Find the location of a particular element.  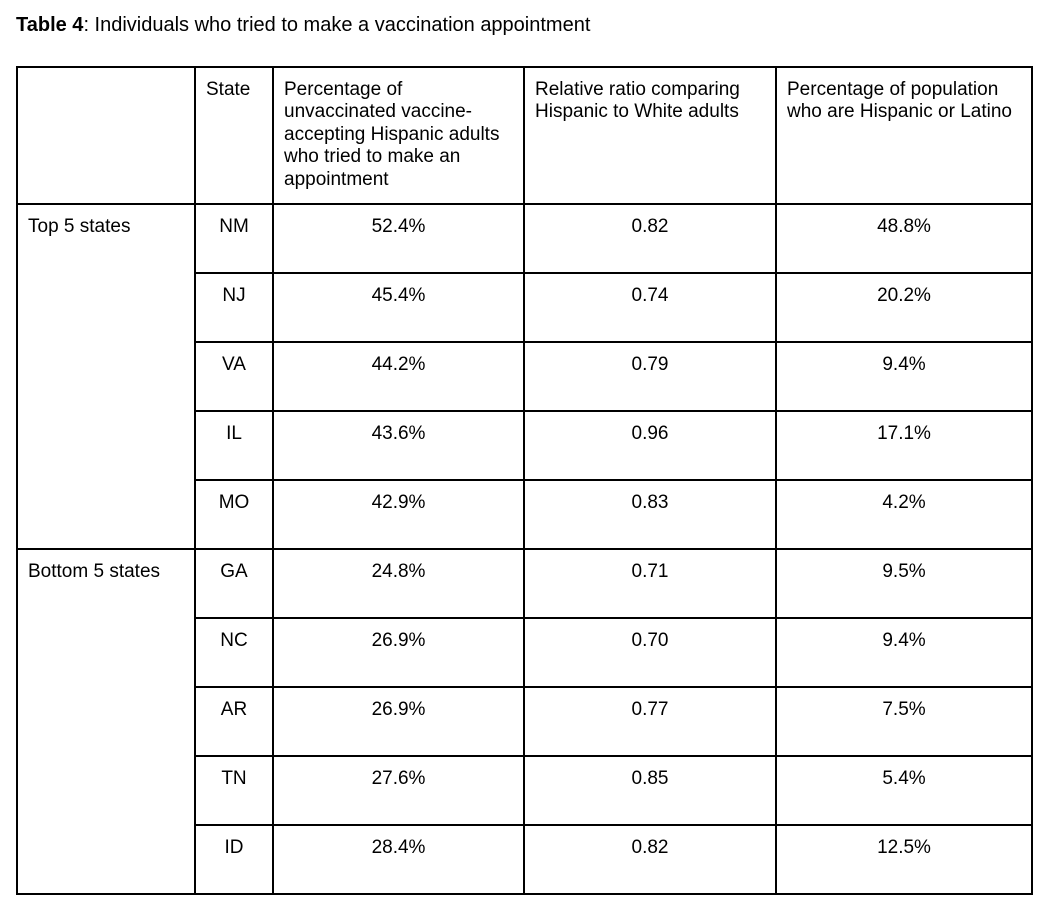

cell-pct-population: 9.5% is located at coordinates (904, 583).